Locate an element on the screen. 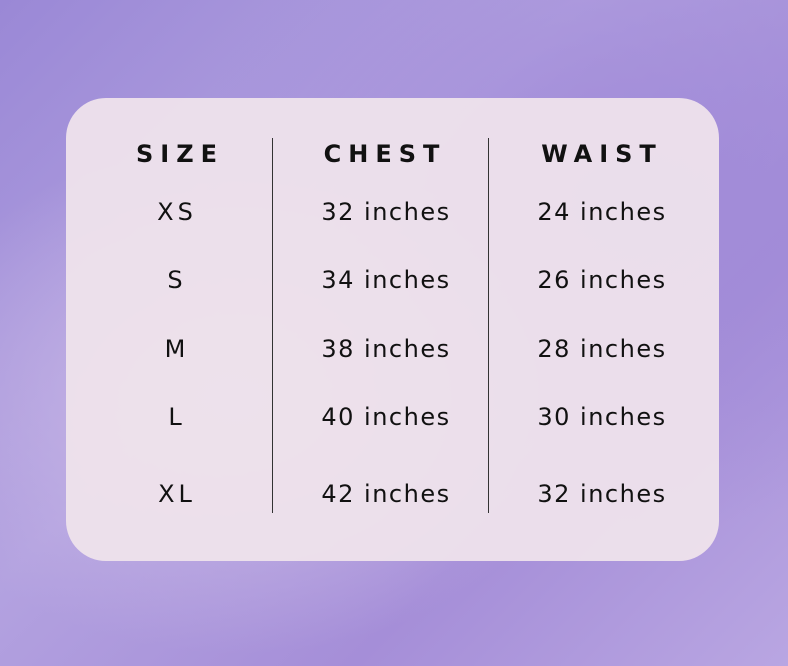  cell-waist: 24 inches is located at coordinates (602, 212).